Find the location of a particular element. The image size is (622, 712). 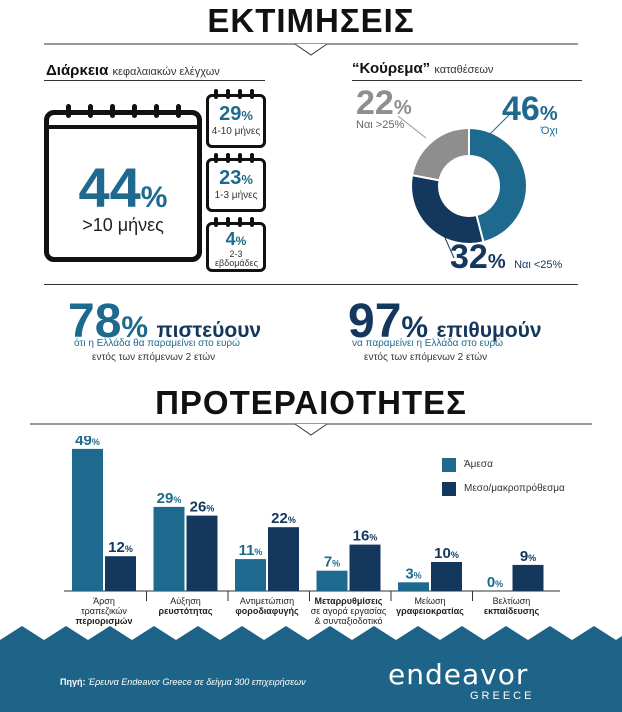

calendar-icon-2: 23% 1-3 μήνες is located at coordinates (236, 185).